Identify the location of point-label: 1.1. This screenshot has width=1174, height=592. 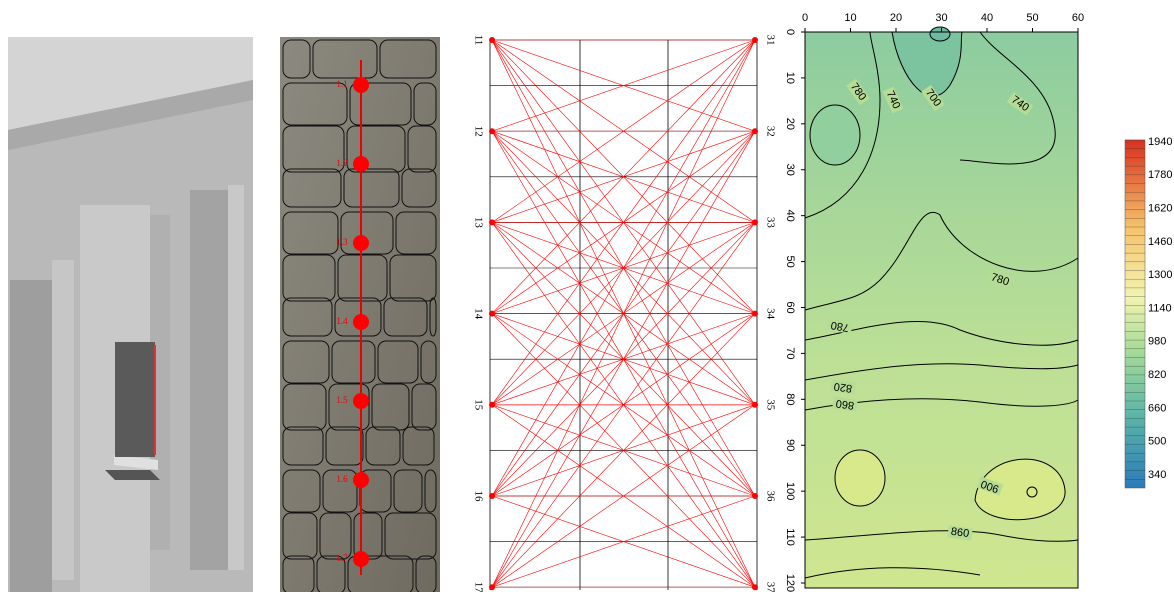
(341, 84).